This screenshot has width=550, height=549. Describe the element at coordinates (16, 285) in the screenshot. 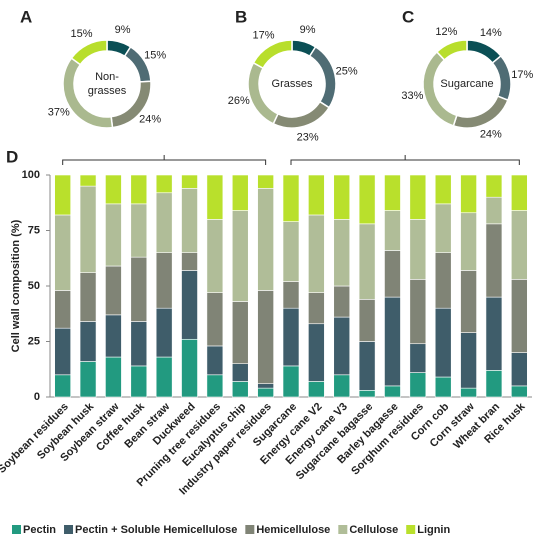

I see `y-axis-title: Cell wall composition (%)` at that location.